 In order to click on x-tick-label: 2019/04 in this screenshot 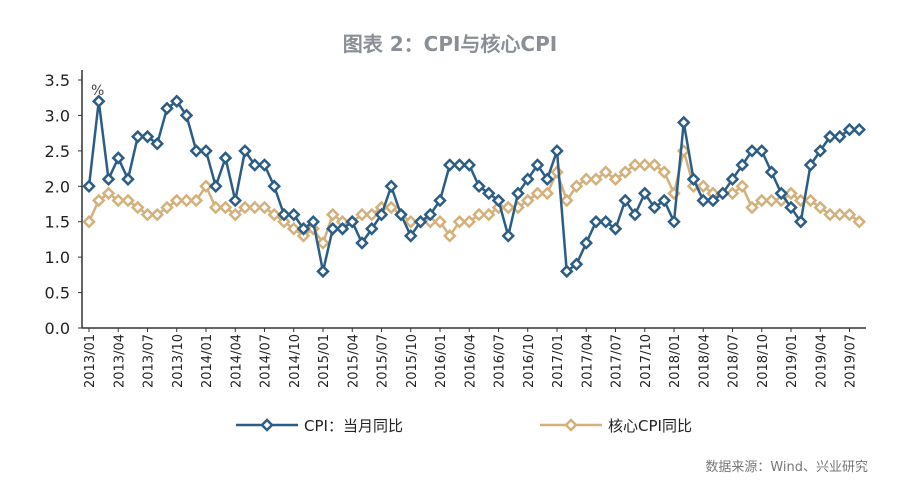, I will do `click(821, 361)`.